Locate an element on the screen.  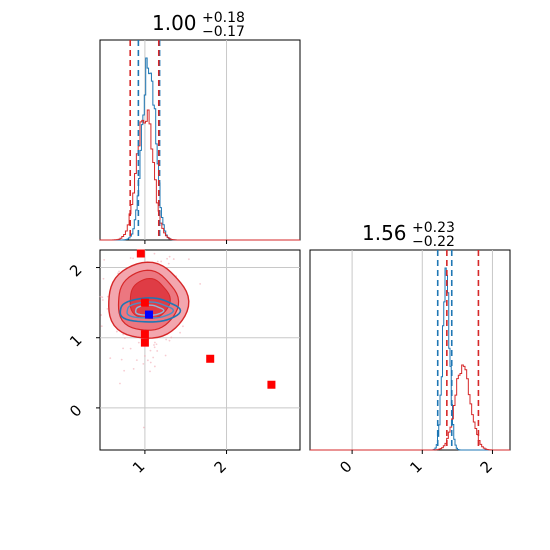
blue-contour-mid is located at coordinates (150, 310).